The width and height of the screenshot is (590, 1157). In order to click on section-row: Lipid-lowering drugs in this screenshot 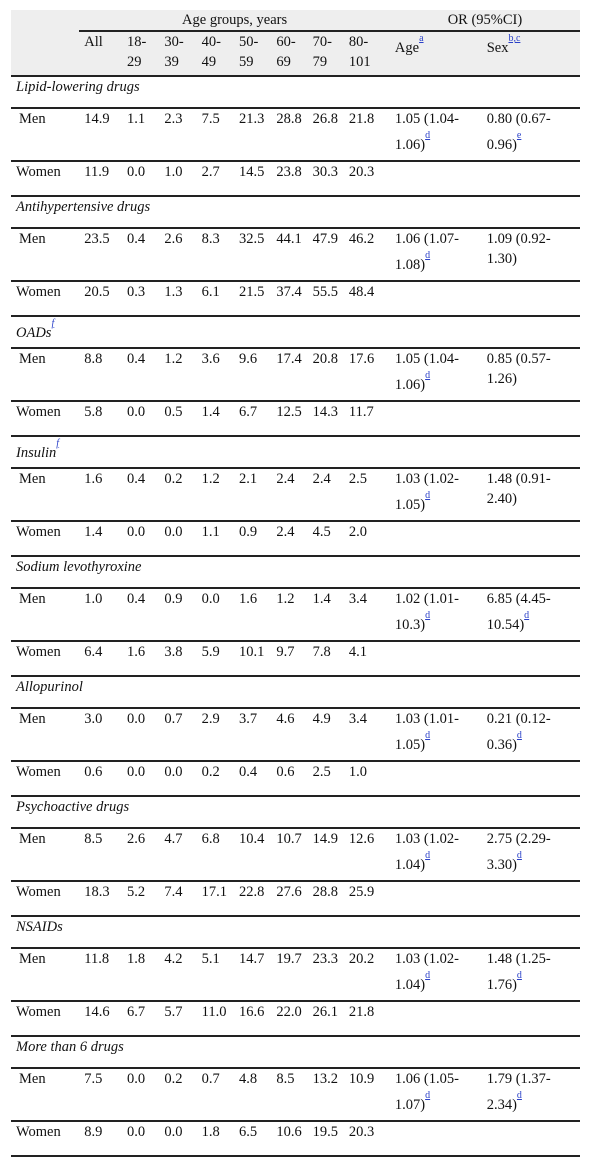, I will do `click(295, 92)`.